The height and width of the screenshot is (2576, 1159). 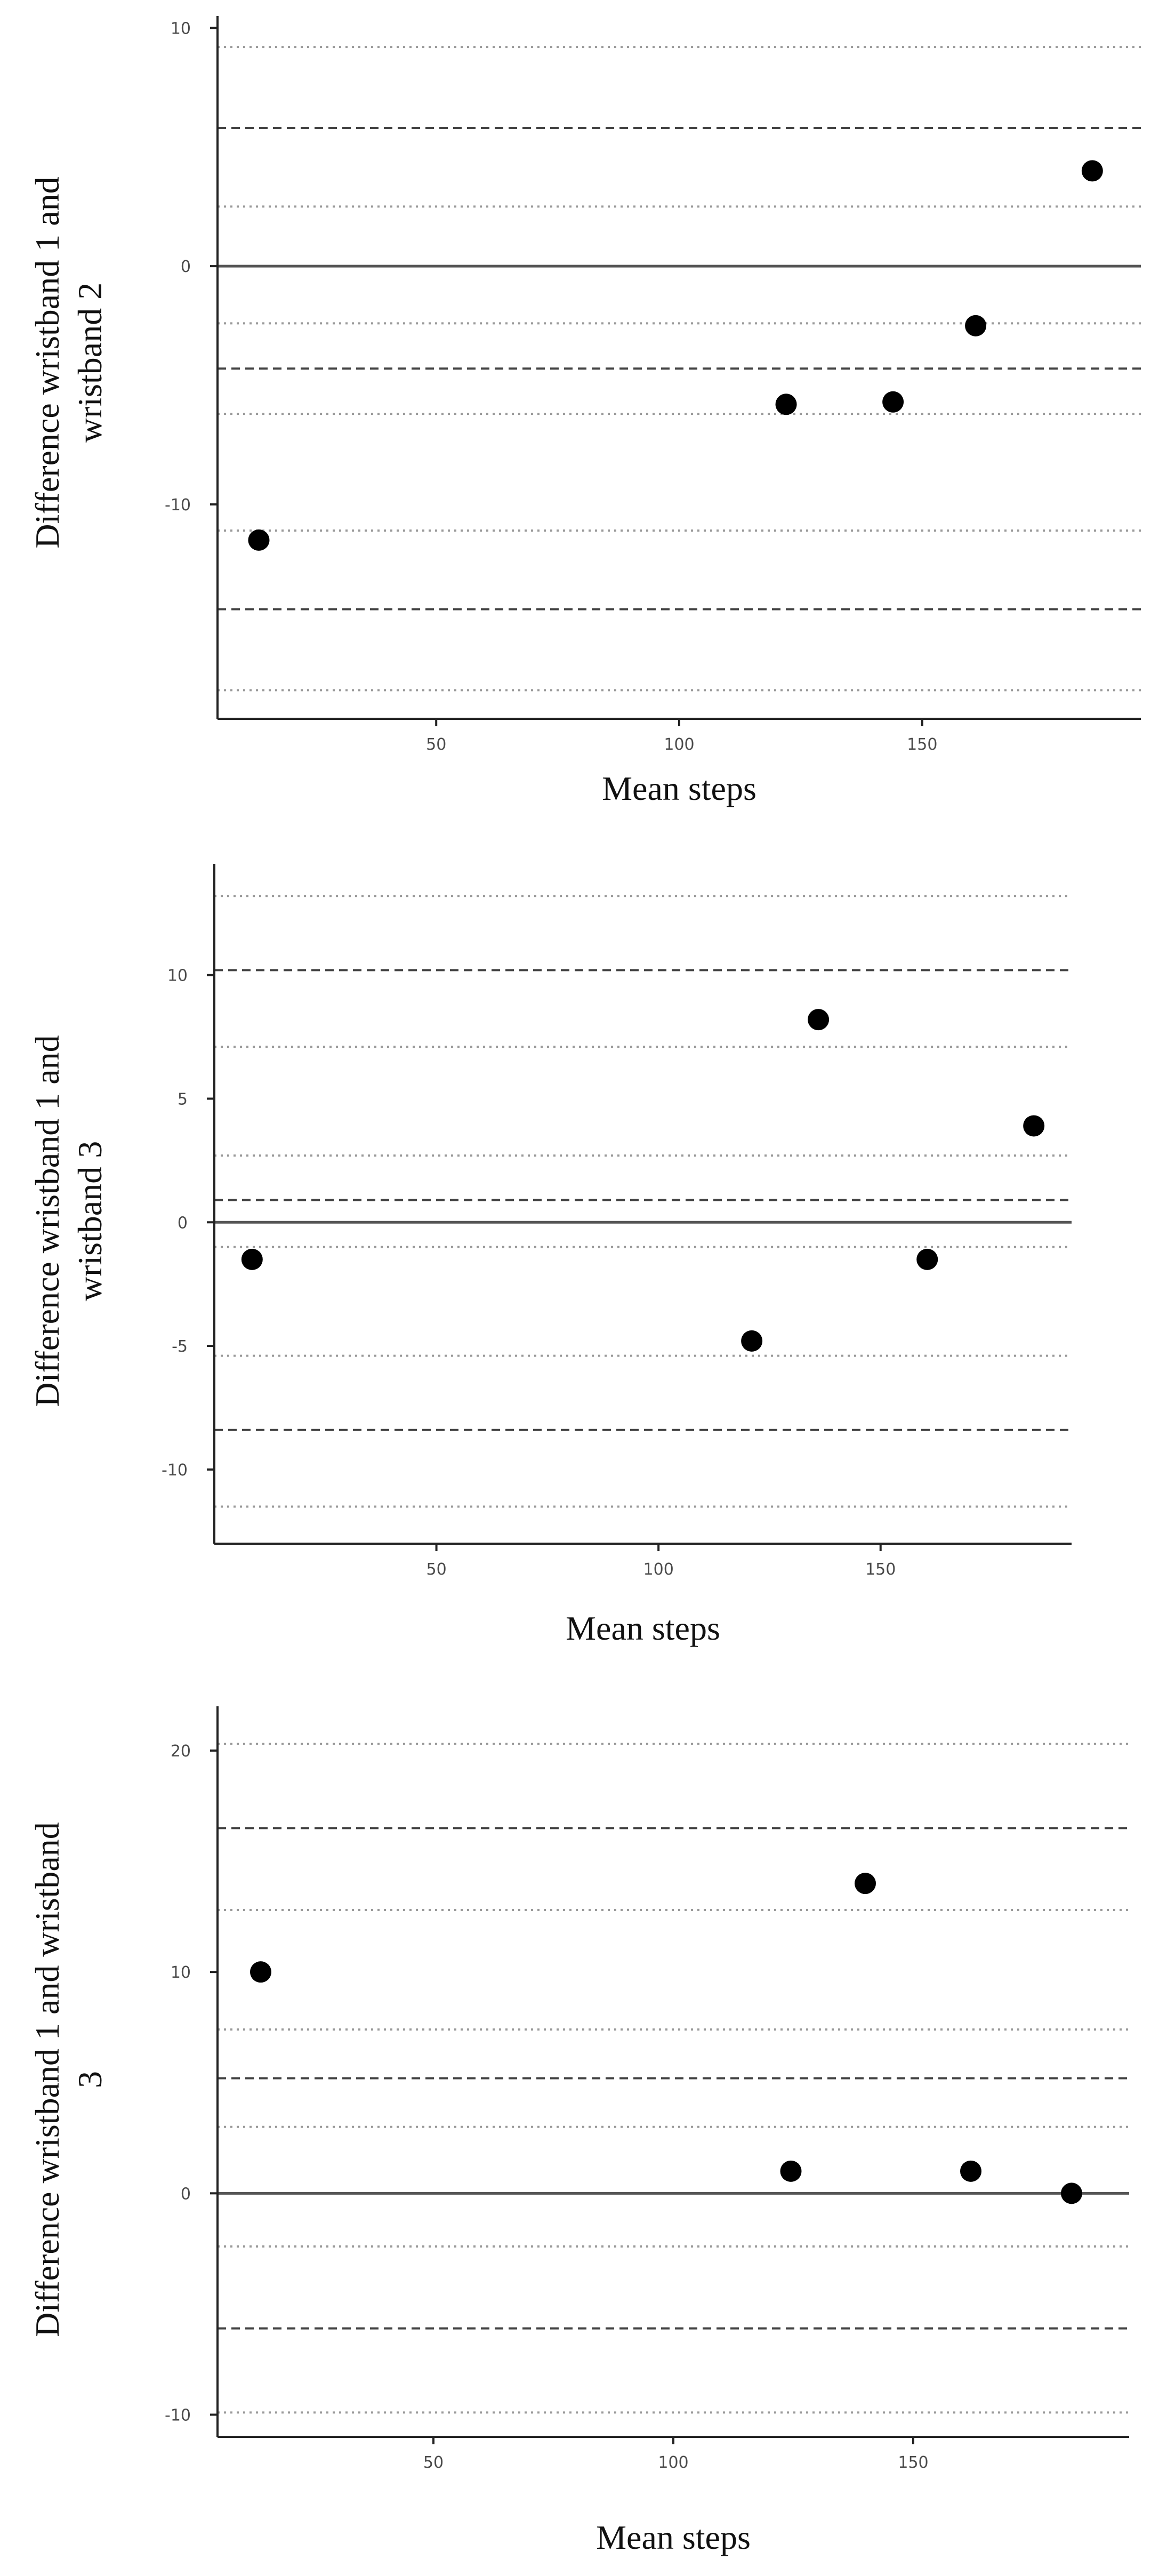 I want to click on y-tick-label: 5, so click(x=183, y=1100).